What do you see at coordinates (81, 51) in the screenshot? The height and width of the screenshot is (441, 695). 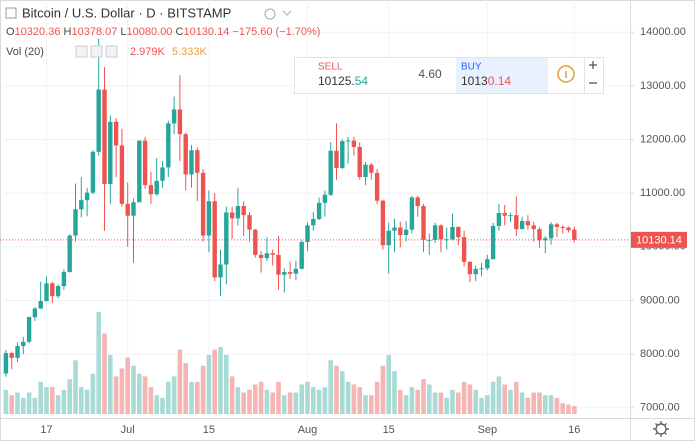 I see `settings-icon` at bounding box center [81, 51].